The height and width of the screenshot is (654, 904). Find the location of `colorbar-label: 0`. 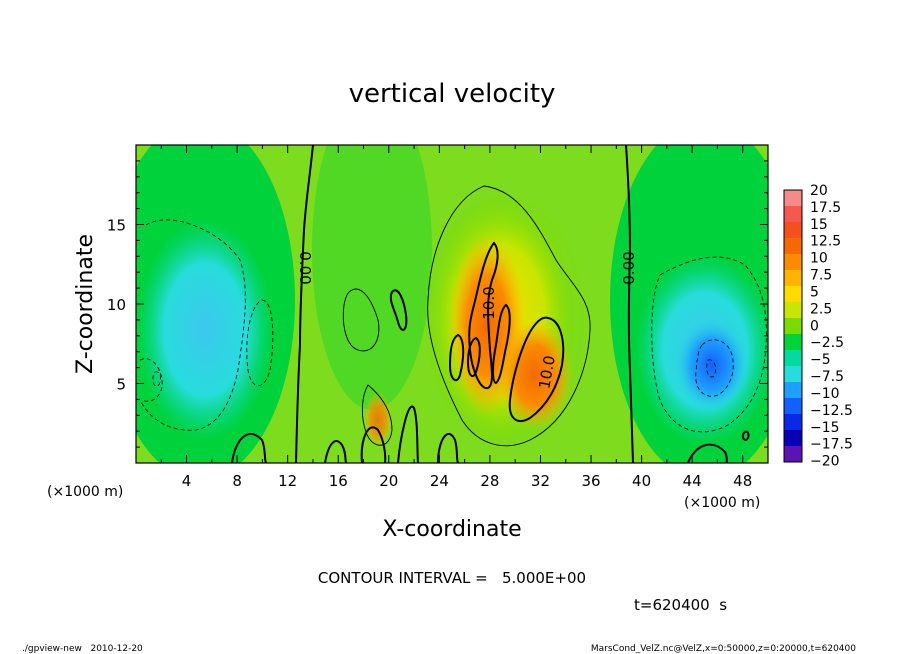

colorbar-label: 0 is located at coordinates (814, 326).